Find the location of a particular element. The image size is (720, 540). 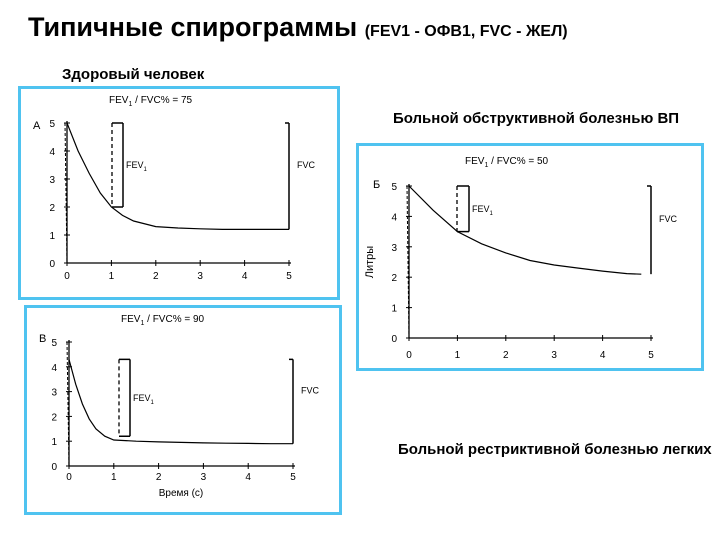

ratio-title: FEV1 / FVC% = 75 is located at coordinates (151, 101).